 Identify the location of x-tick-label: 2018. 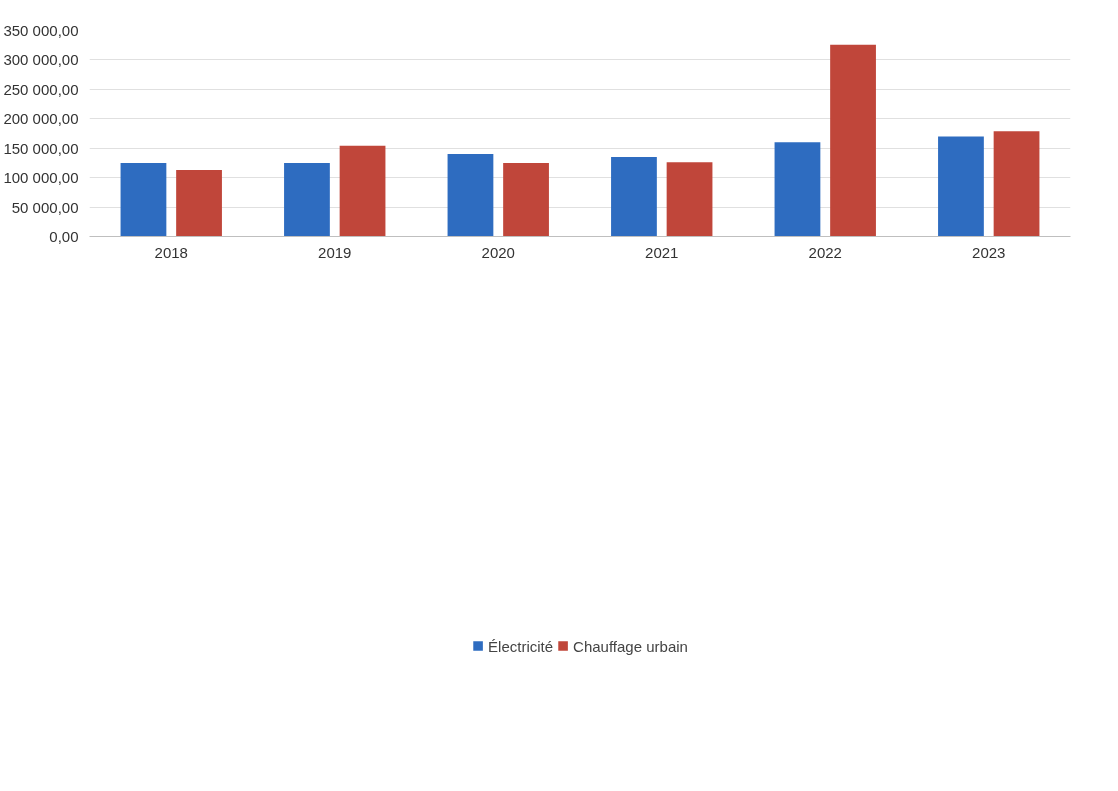
(171, 252).